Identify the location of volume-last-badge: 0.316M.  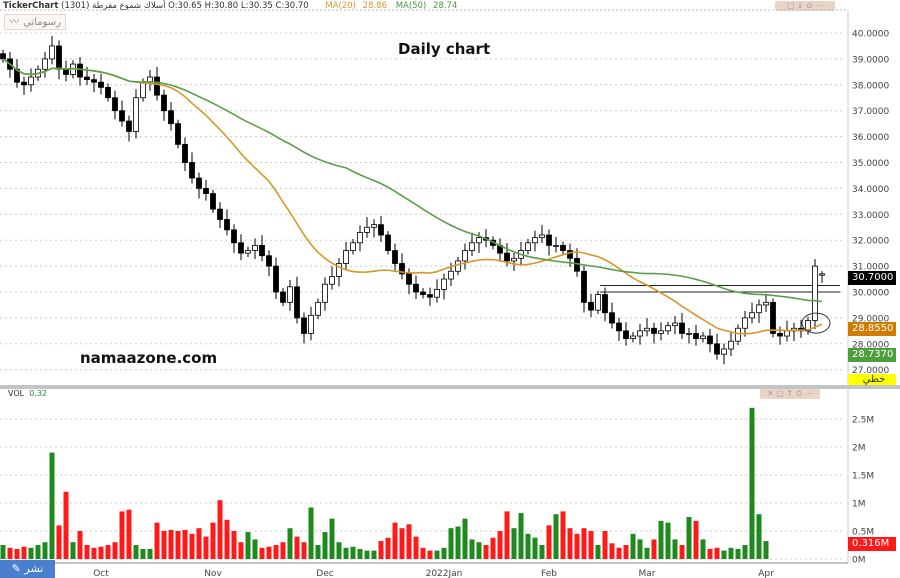
(872, 544).